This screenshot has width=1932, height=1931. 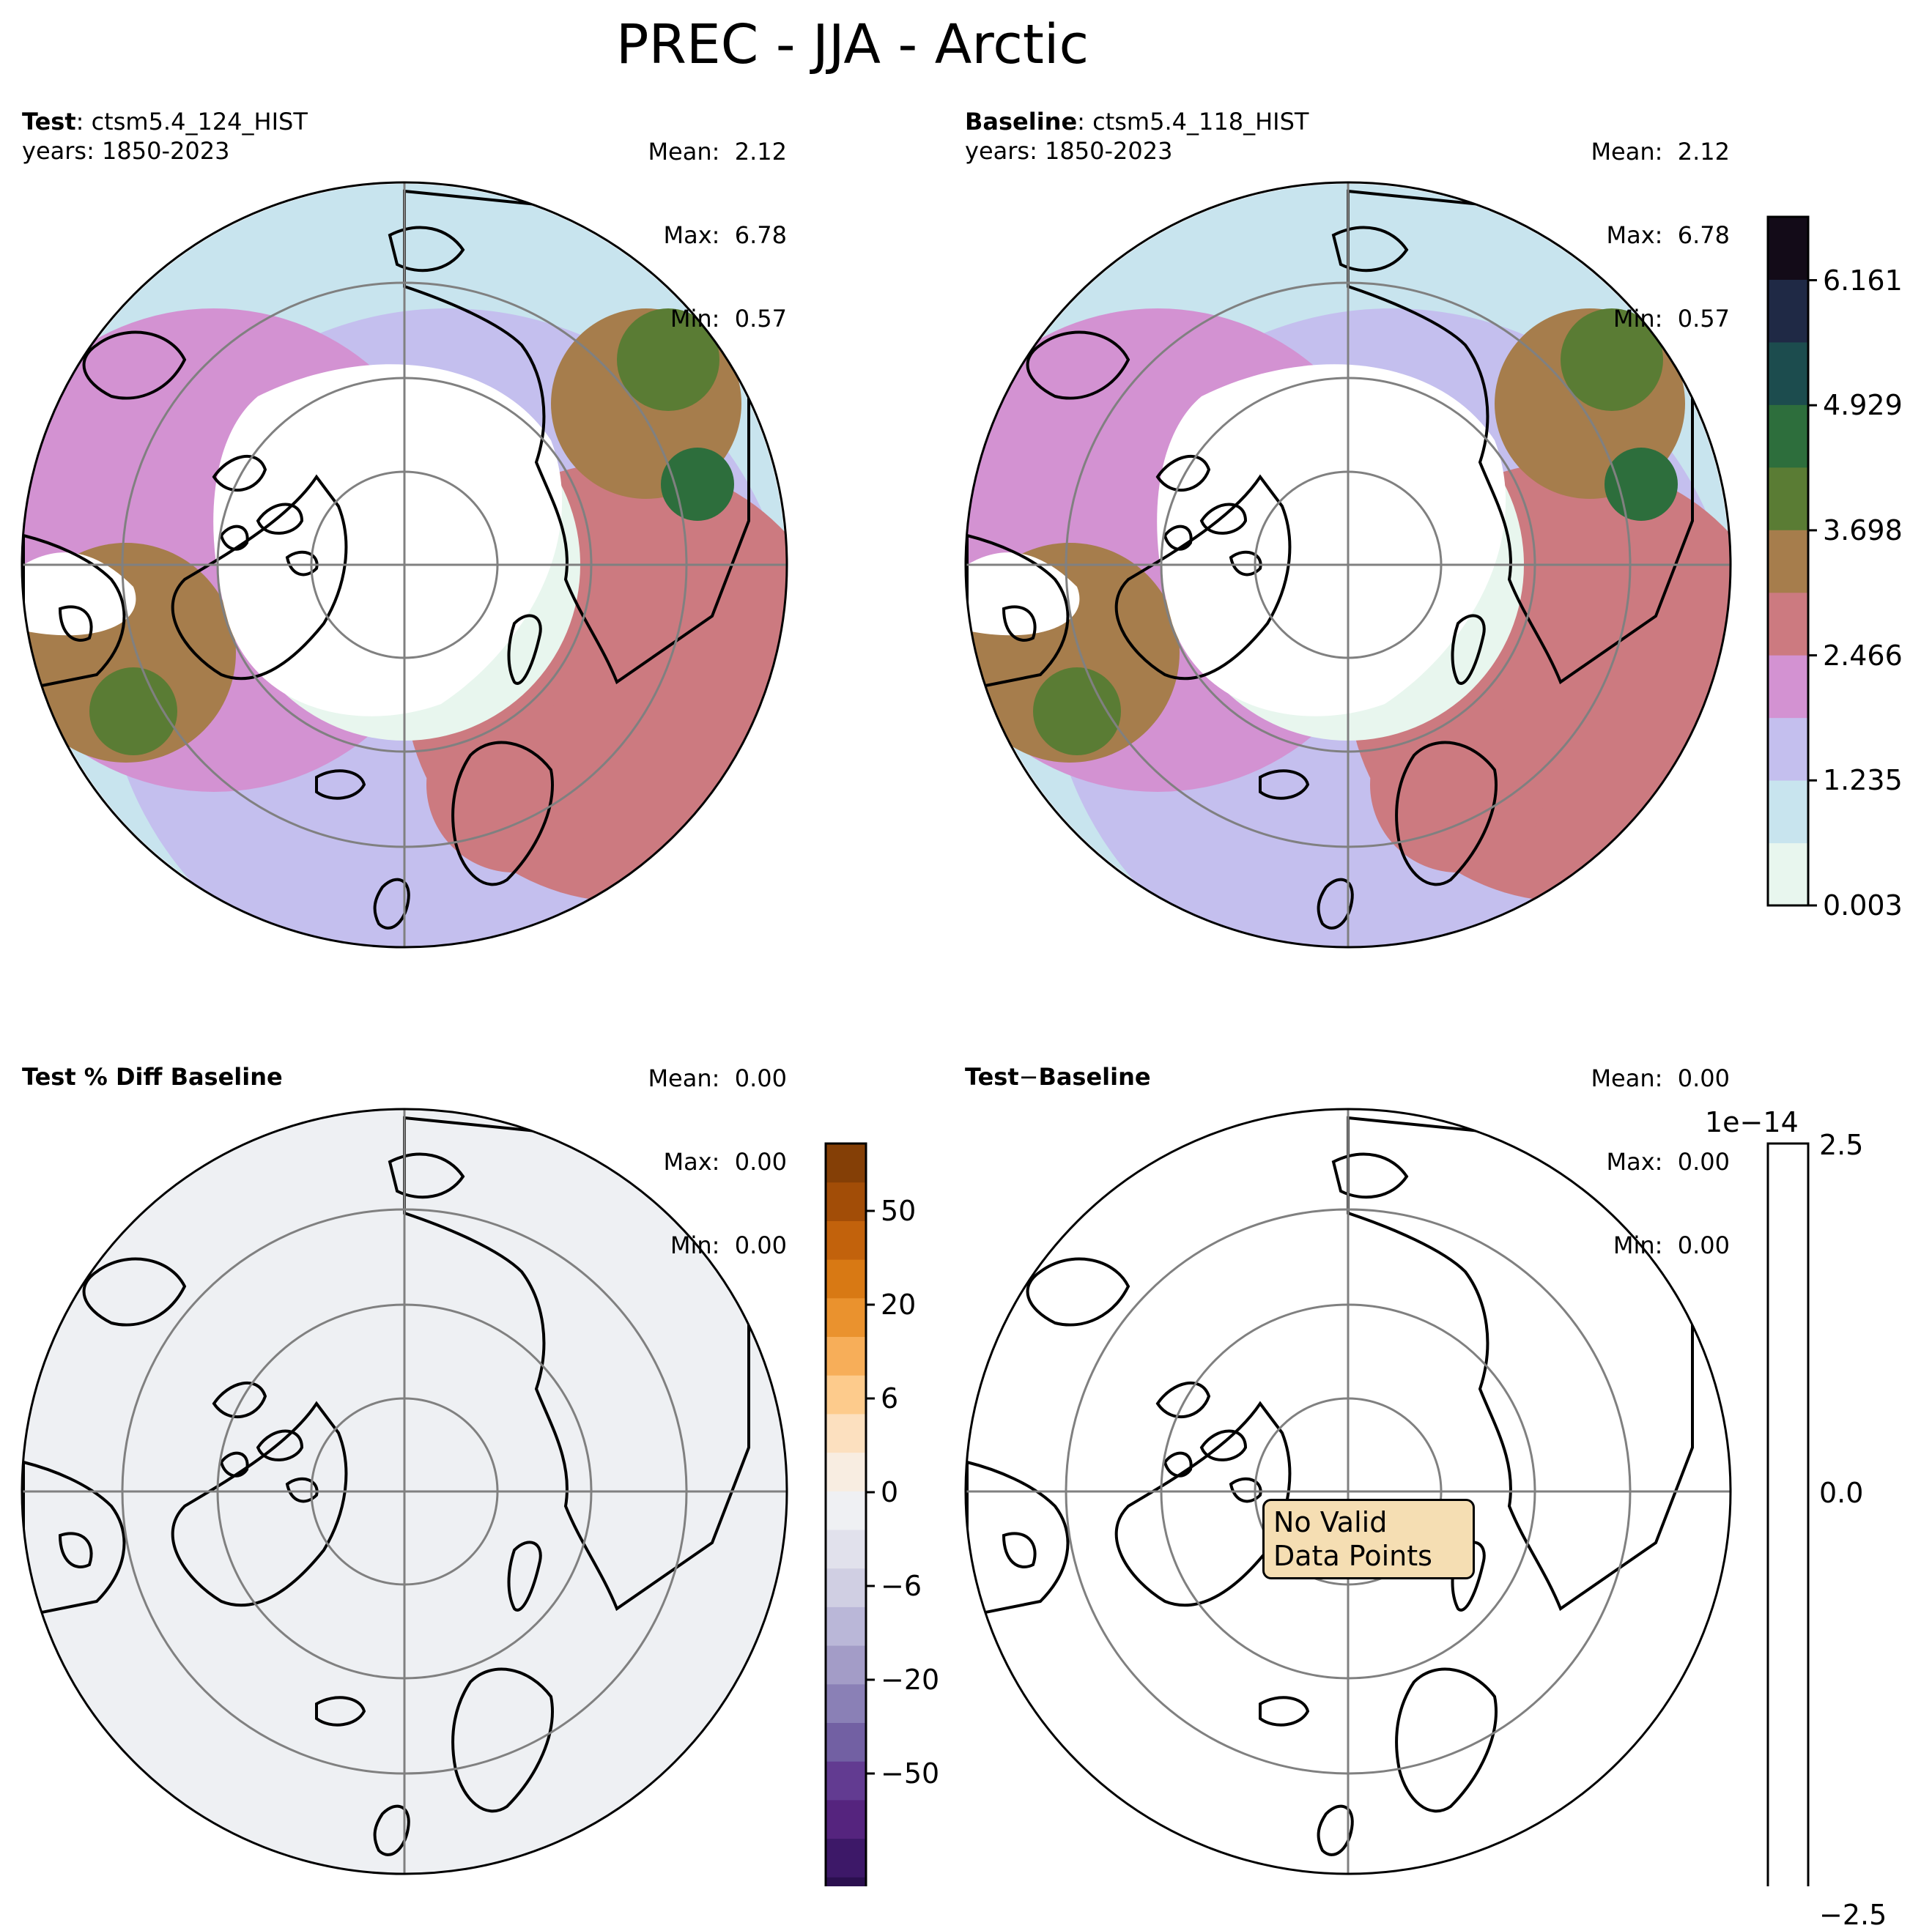 I want to click on test-years: years: 1850-2023, so click(x=126, y=151).